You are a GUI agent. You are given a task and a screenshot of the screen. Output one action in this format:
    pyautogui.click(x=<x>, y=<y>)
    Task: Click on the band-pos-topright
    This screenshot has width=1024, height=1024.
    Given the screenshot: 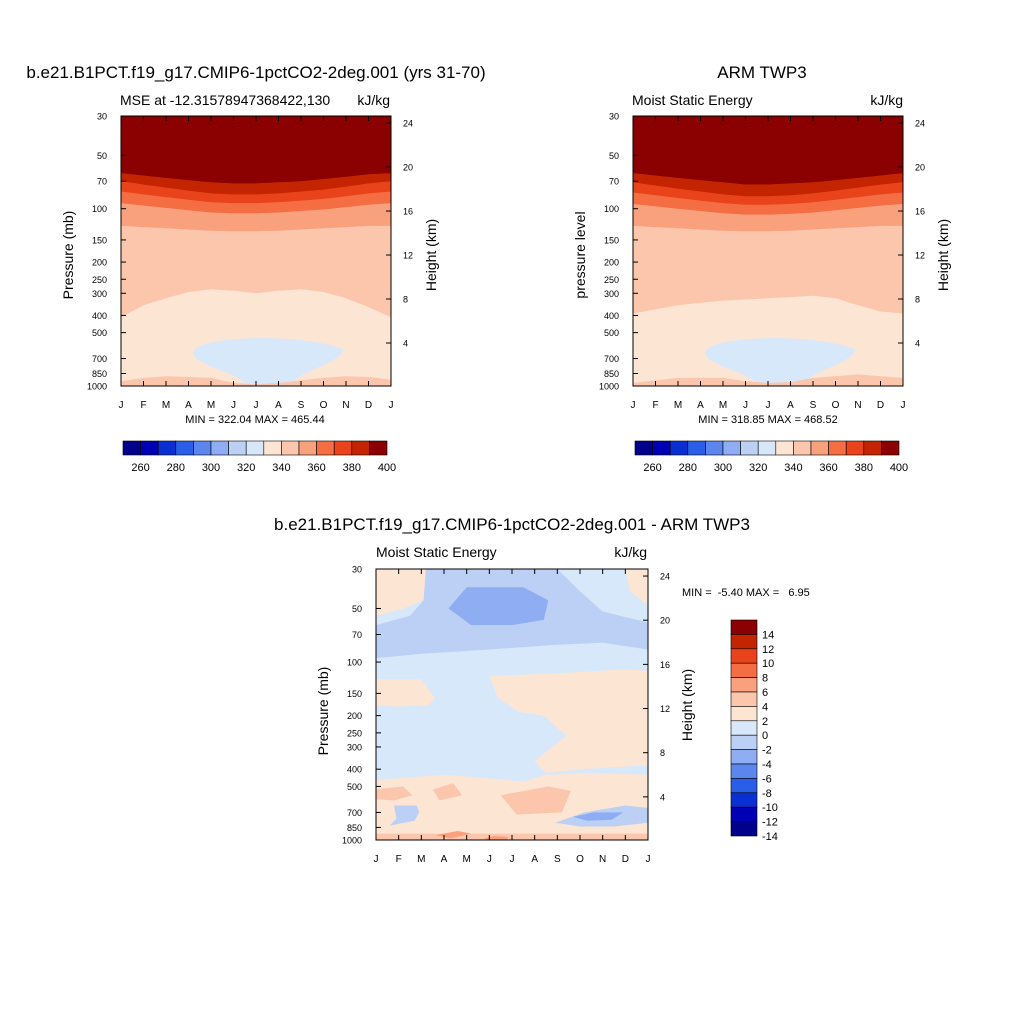 What is the action you would take?
    pyautogui.click(x=636, y=587)
    